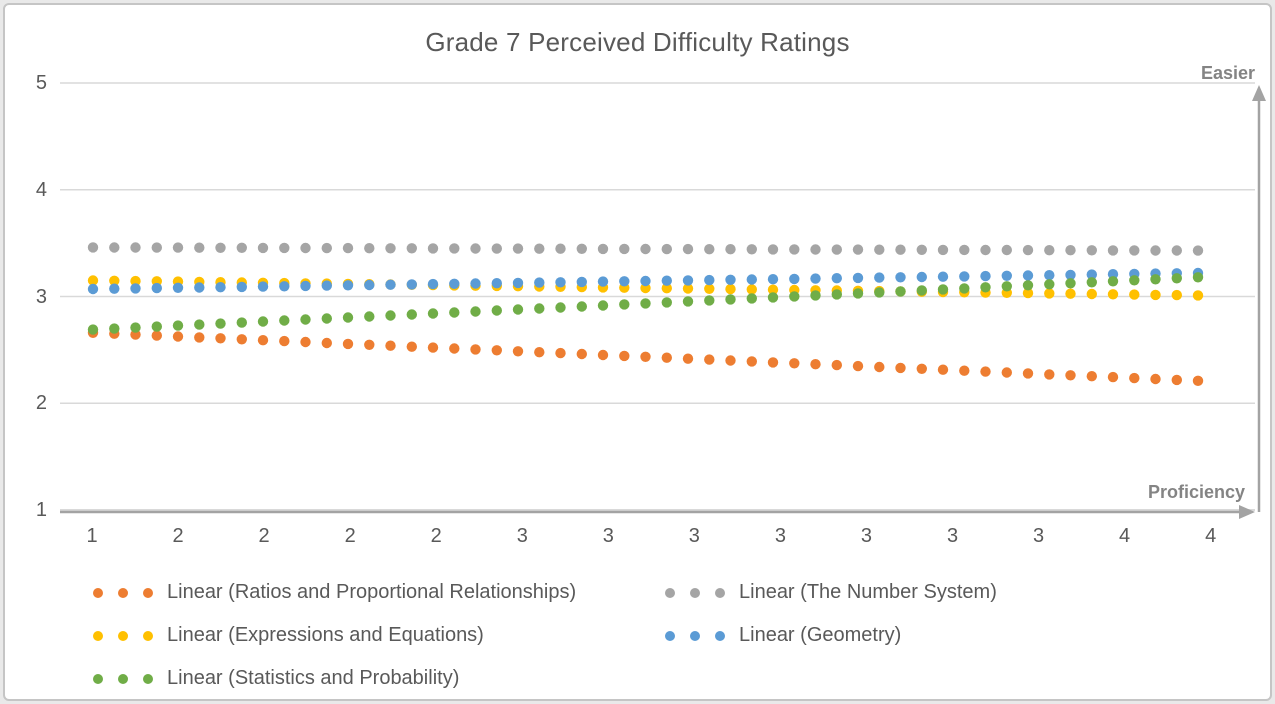 Image resolution: width=1275 pixels, height=704 pixels. Describe the element at coordinates (820, 635) in the screenshot. I see `legend-label: Linear (Geometry)` at that location.